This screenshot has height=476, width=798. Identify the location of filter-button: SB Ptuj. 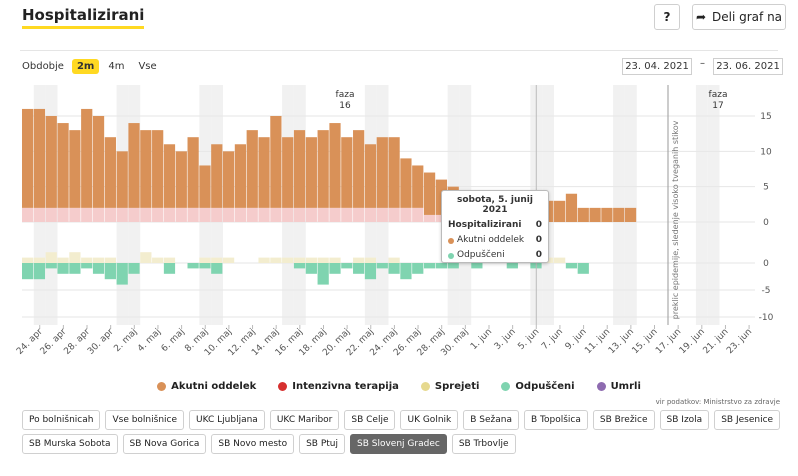
(322, 444).